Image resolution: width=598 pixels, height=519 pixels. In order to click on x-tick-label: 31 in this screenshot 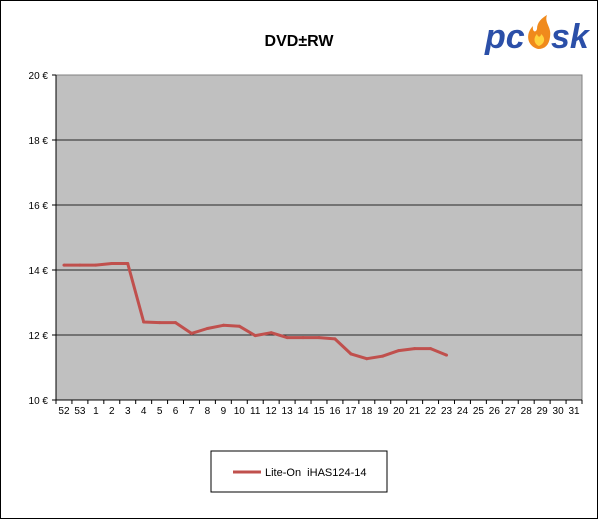, I will do `click(574, 411)`.